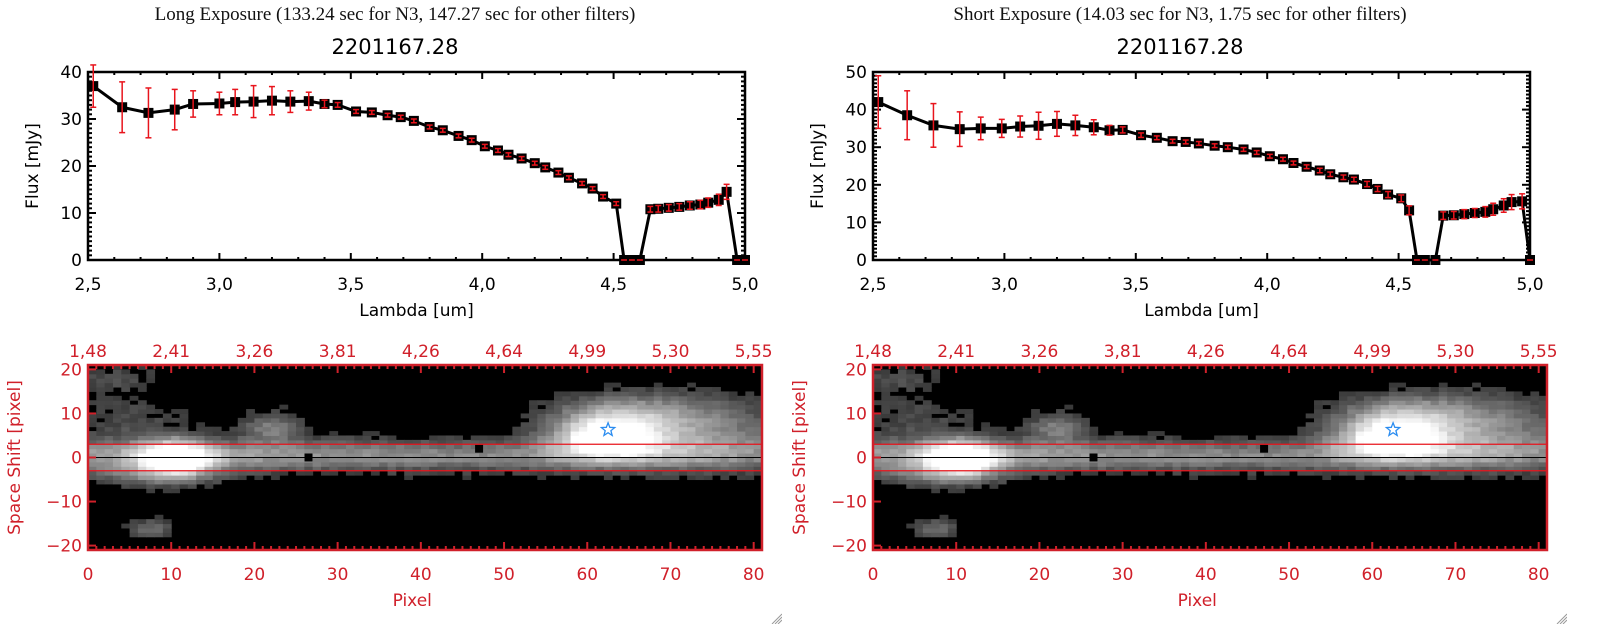 The height and width of the screenshot is (630, 1600). What do you see at coordinates (71, 167) in the screenshot?
I see `y-tick-label: 20` at bounding box center [71, 167].